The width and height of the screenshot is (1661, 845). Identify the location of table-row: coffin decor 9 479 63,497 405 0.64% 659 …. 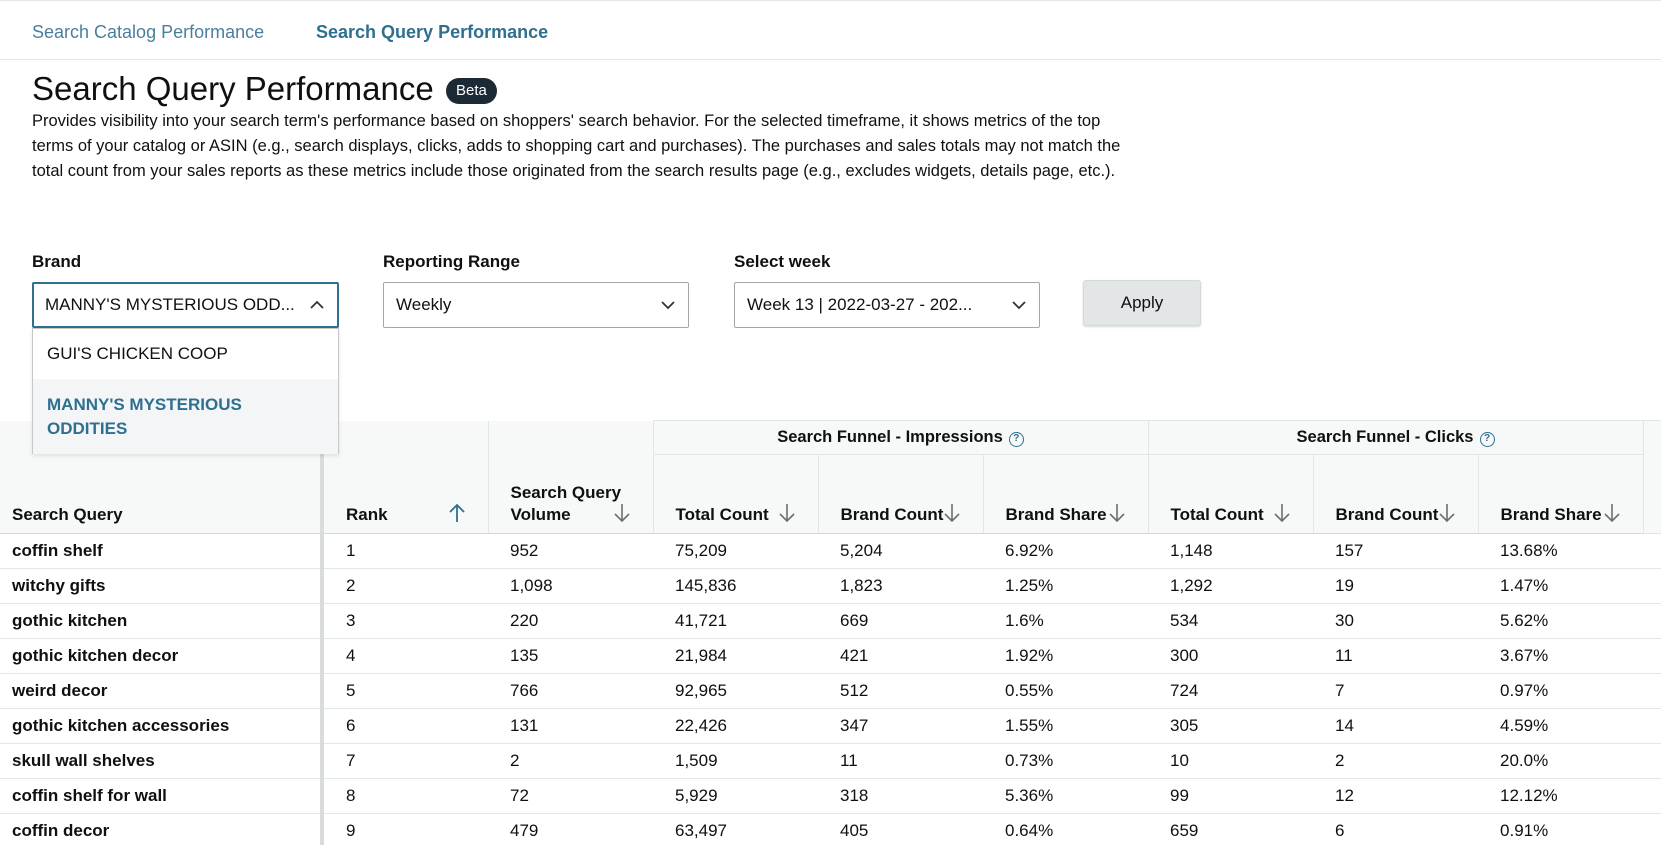
(830, 829).